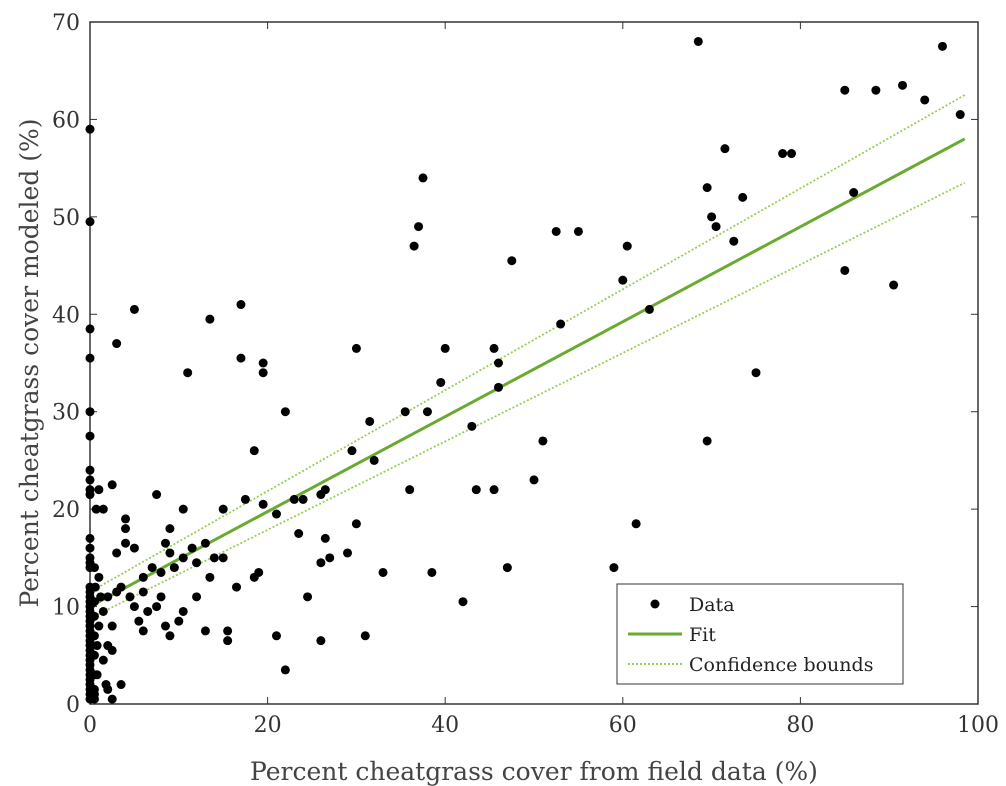 The height and width of the screenshot is (786, 1006). Describe the element at coordinates (655, 604) in the screenshot. I see `legend-data-marker` at that location.